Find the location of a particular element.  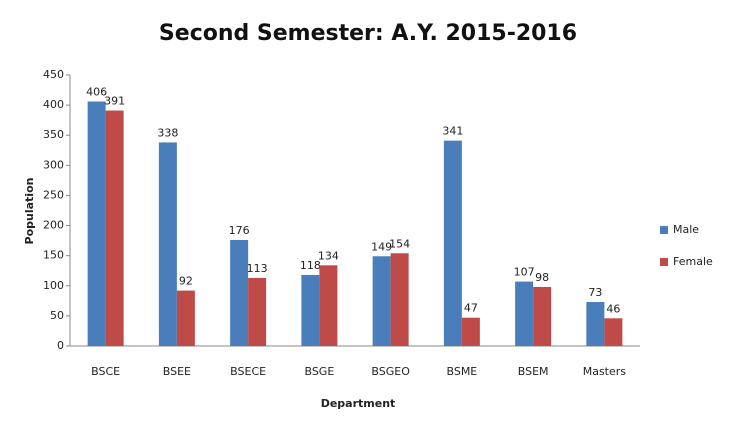

x-tick-label: BSEE is located at coordinates (177, 371).